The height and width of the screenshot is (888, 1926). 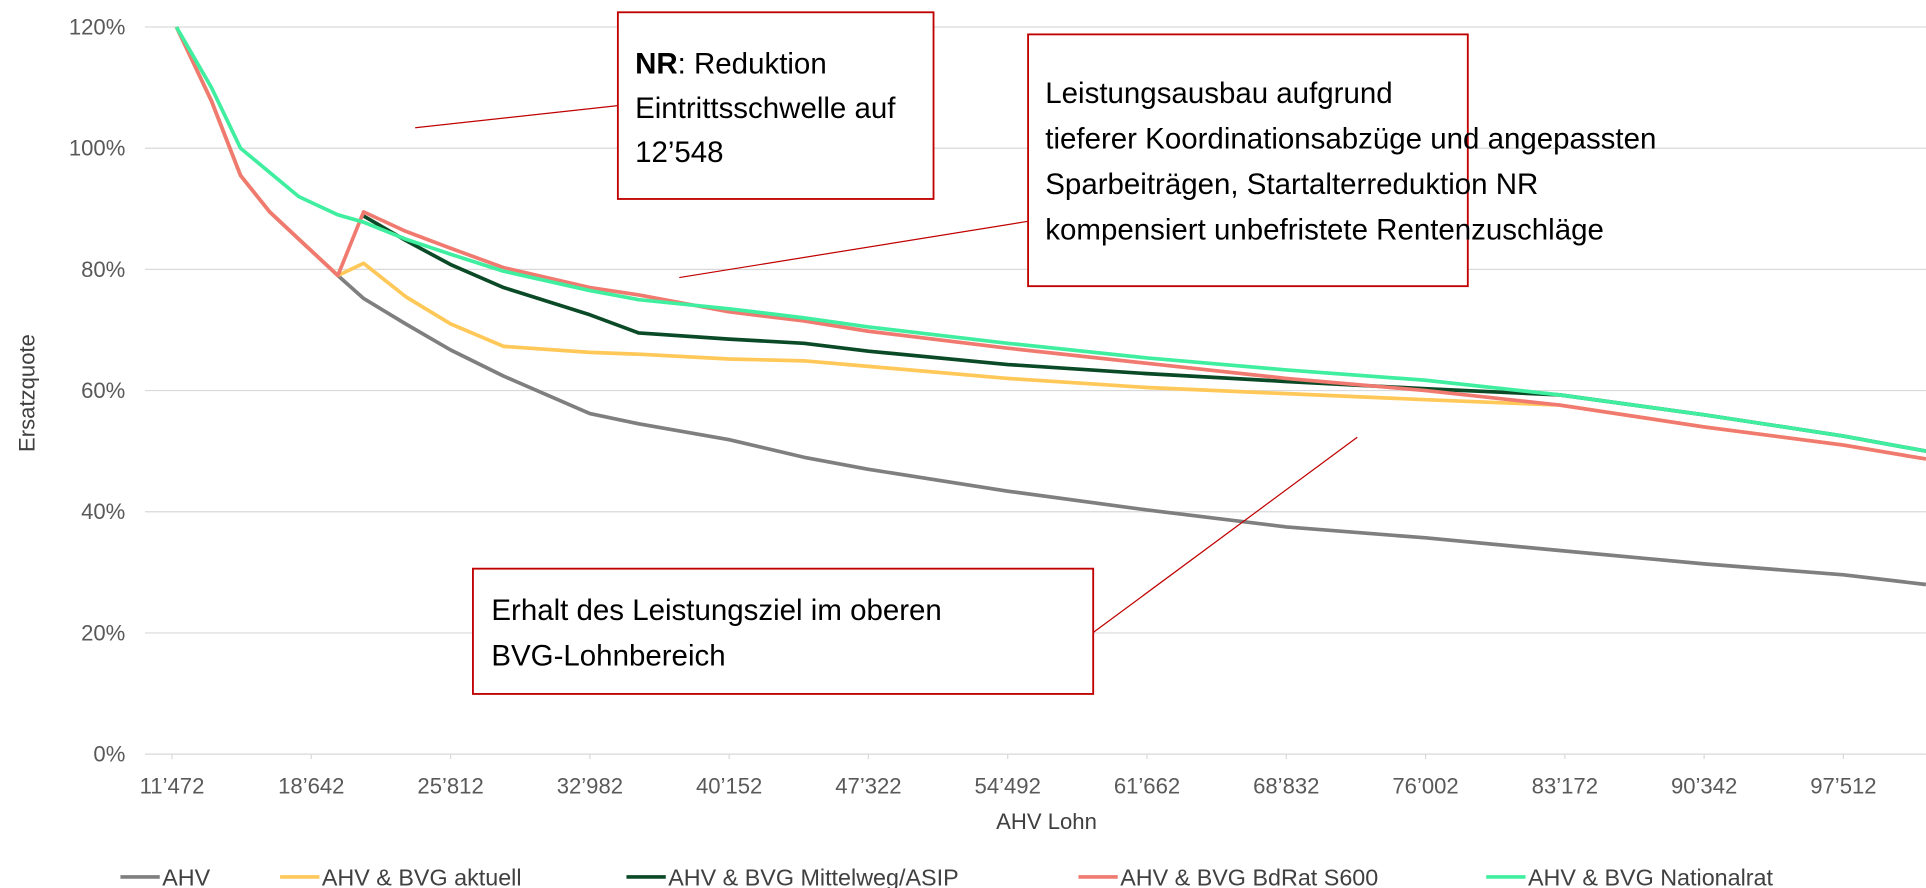 What do you see at coordinates (26, 393) in the screenshot?
I see `y-axis-label: Ersatzquote` at bounding box center [26, 393].